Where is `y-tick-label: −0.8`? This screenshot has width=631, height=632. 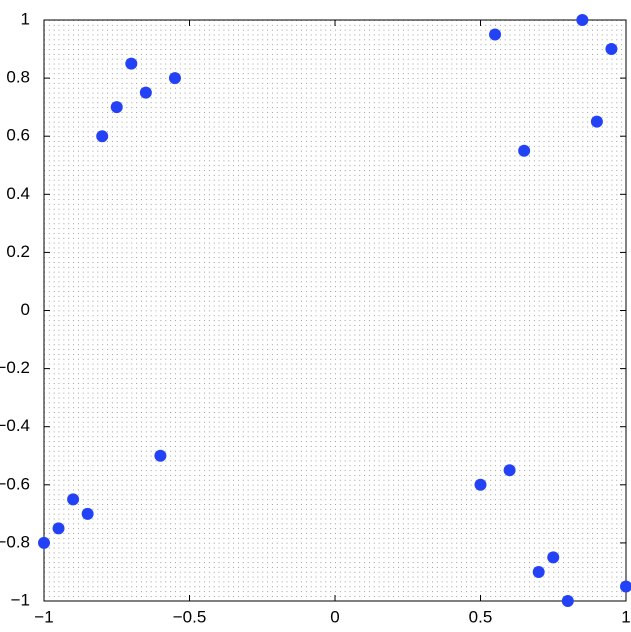 y-tick-label: −0.8 is located at coordinates (15, 541).